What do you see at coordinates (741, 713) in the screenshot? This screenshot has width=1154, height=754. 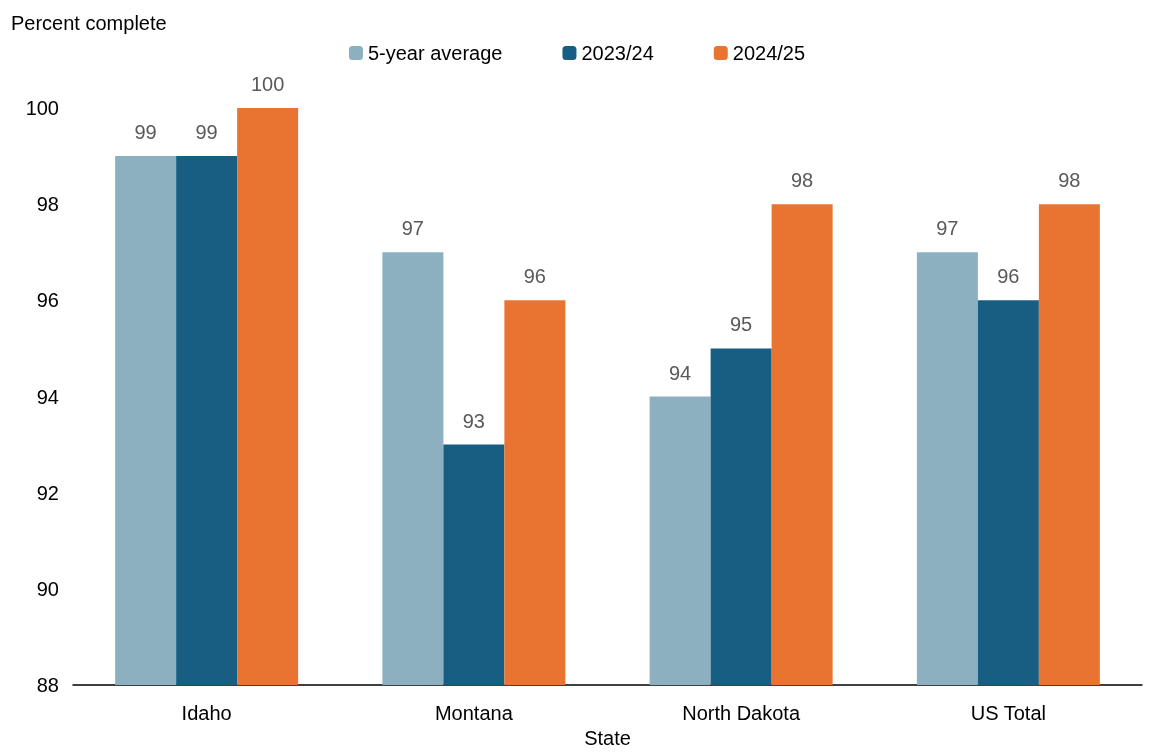 I see `x-tick-label: North Dakota` at bounding box center [741, 713].